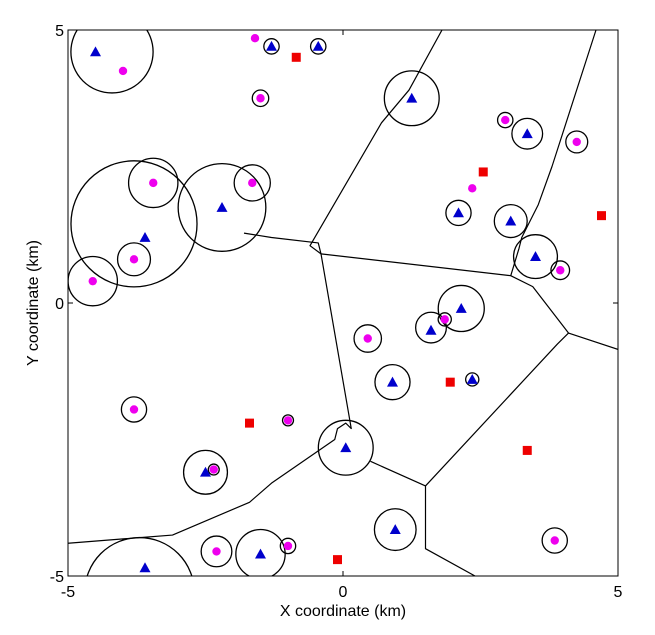  What do you see at coordinates (59, 31) in the screenshot?
I see `y-tick-label: 5` at bounding box center [59, 31].